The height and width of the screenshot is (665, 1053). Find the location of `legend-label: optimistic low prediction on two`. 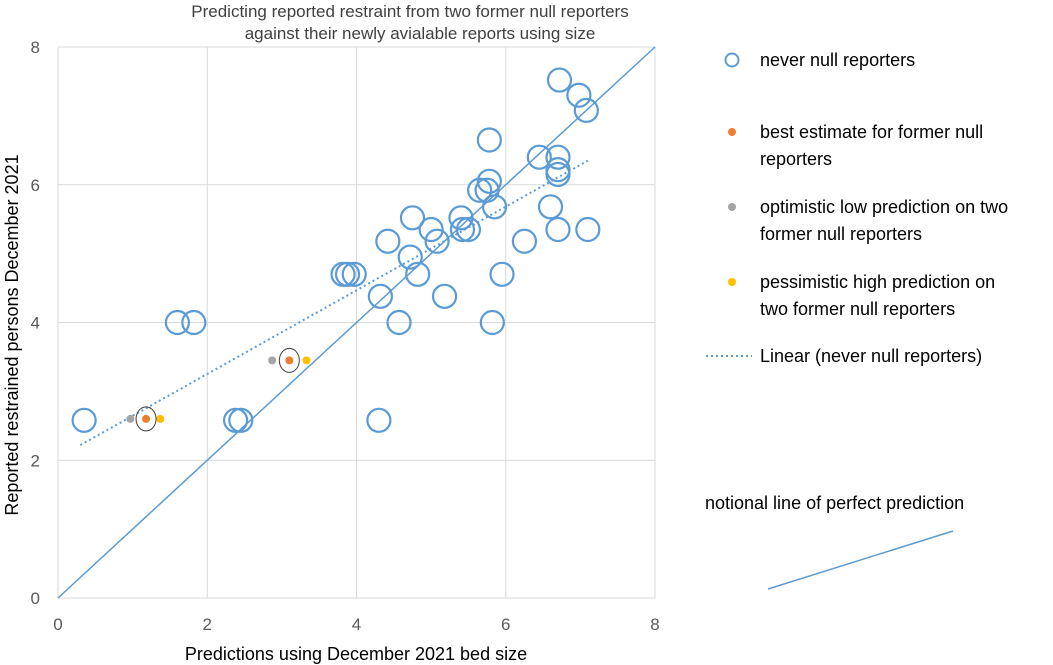

legend-label: optimistic low prediction on two is located at coordinates (884, 207).